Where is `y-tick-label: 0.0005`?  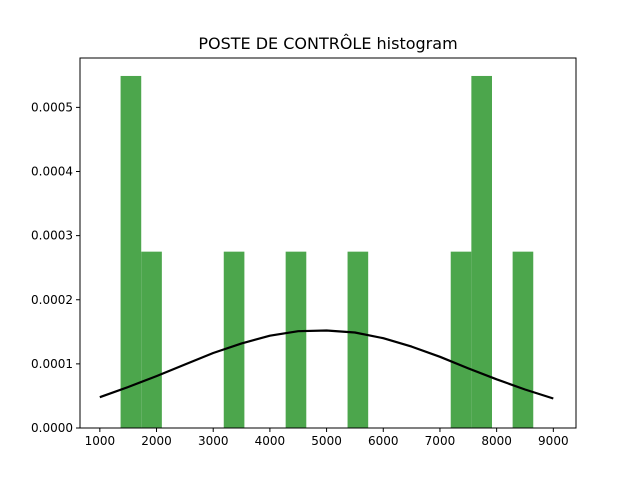 y-tick-label: 0.0005 is located at coordinates (52, 107).